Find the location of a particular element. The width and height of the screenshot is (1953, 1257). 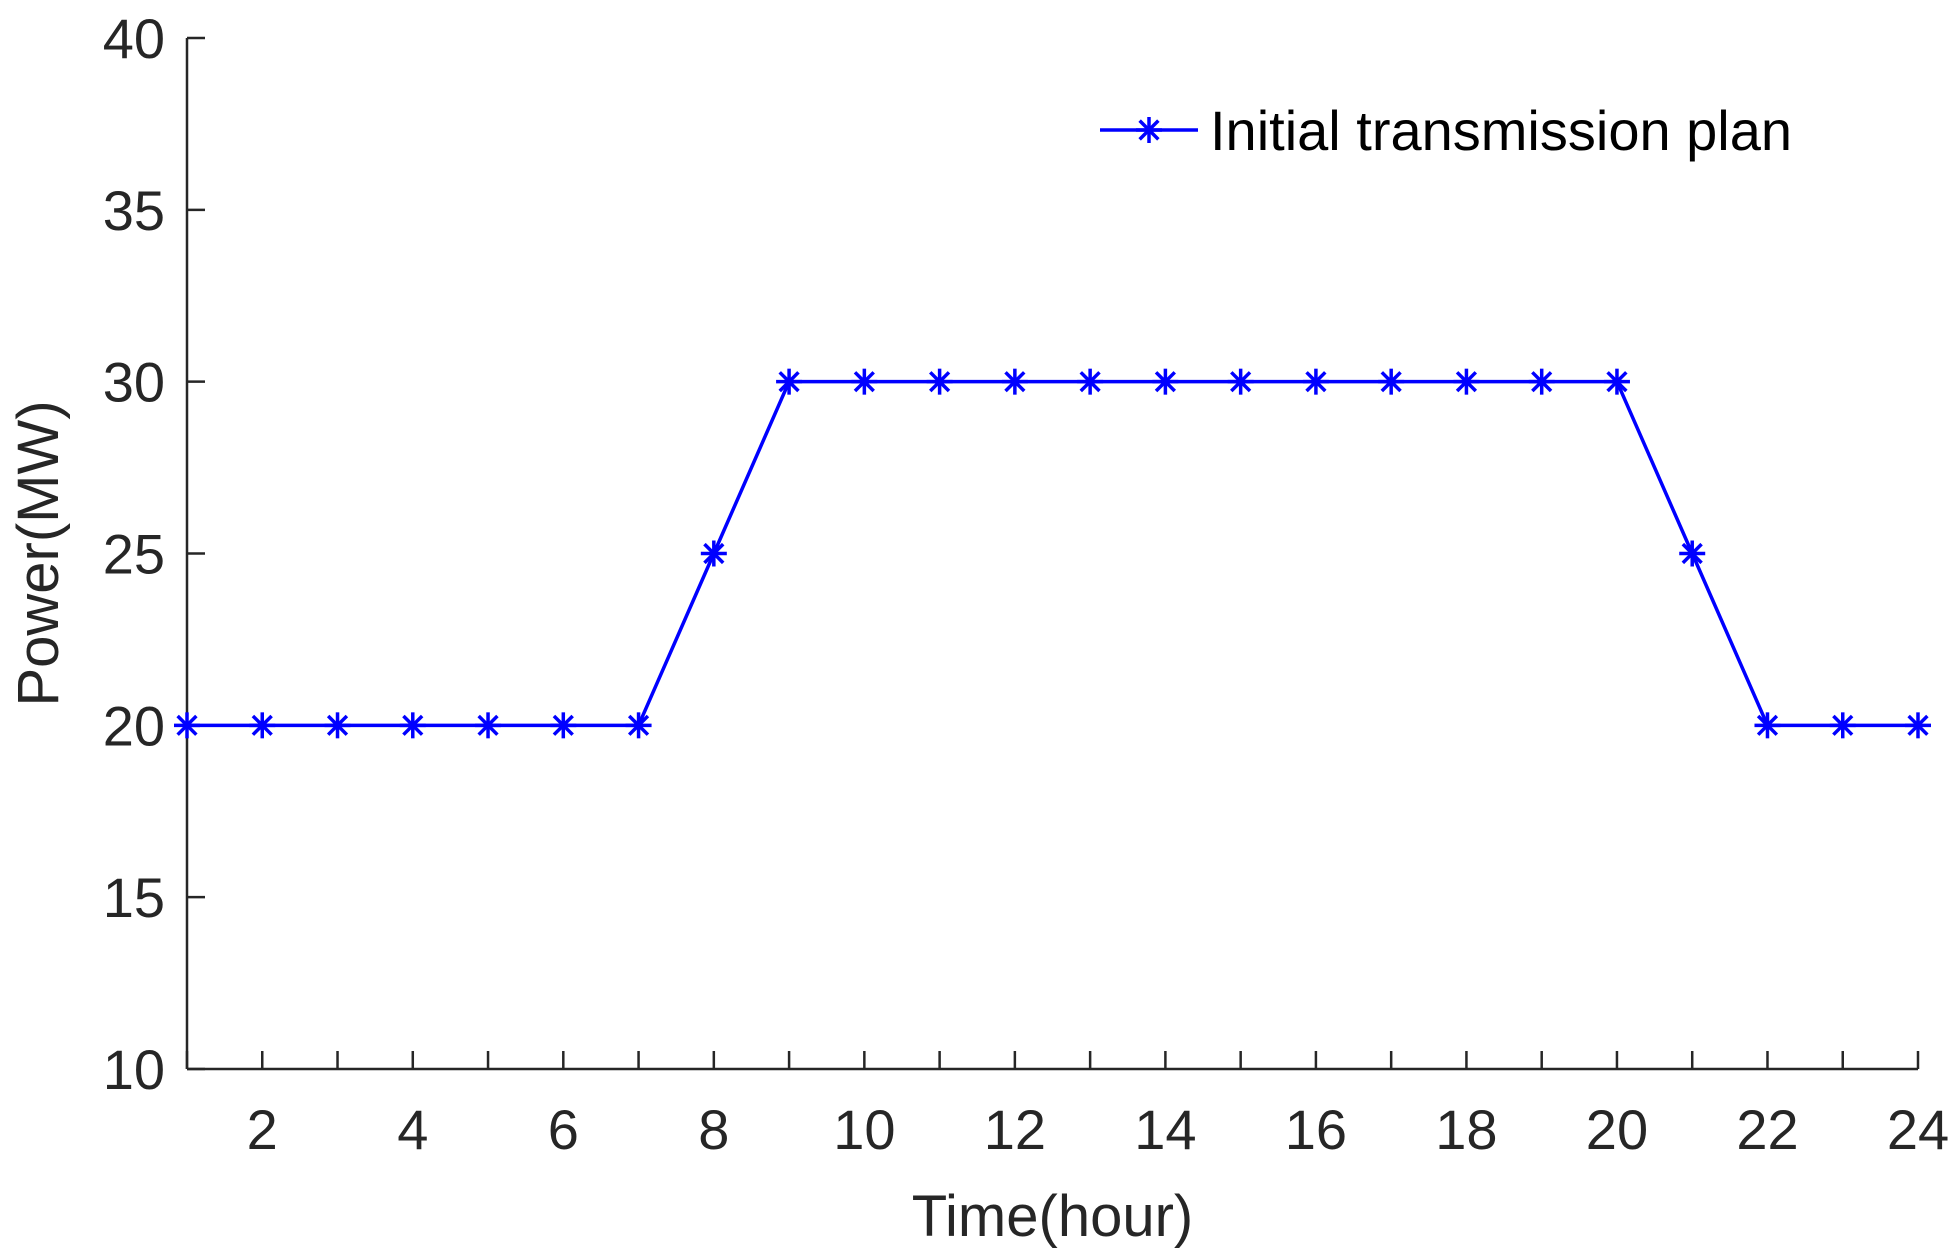

x-tick-label: 24 is located at coordinates (1918, 1129).